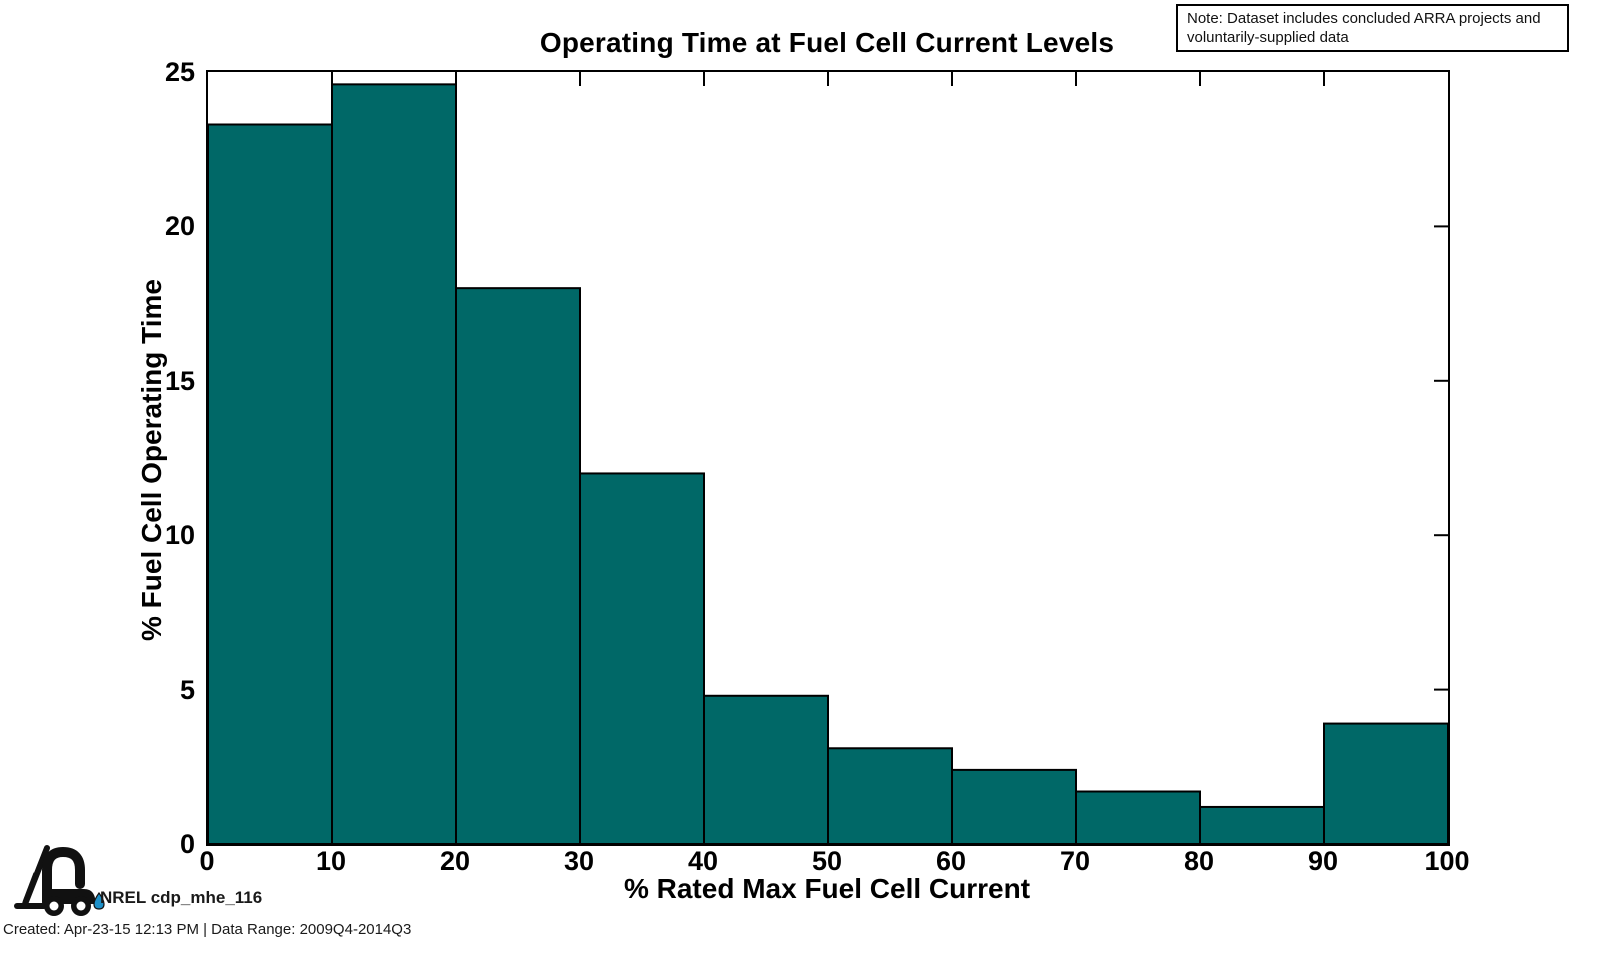 This screenshot has height=960, width=1599. What do you see at coordinates (187, 689) in the screenshot?
I see `y-tick-label: 5` at bounding box center [187, 689].